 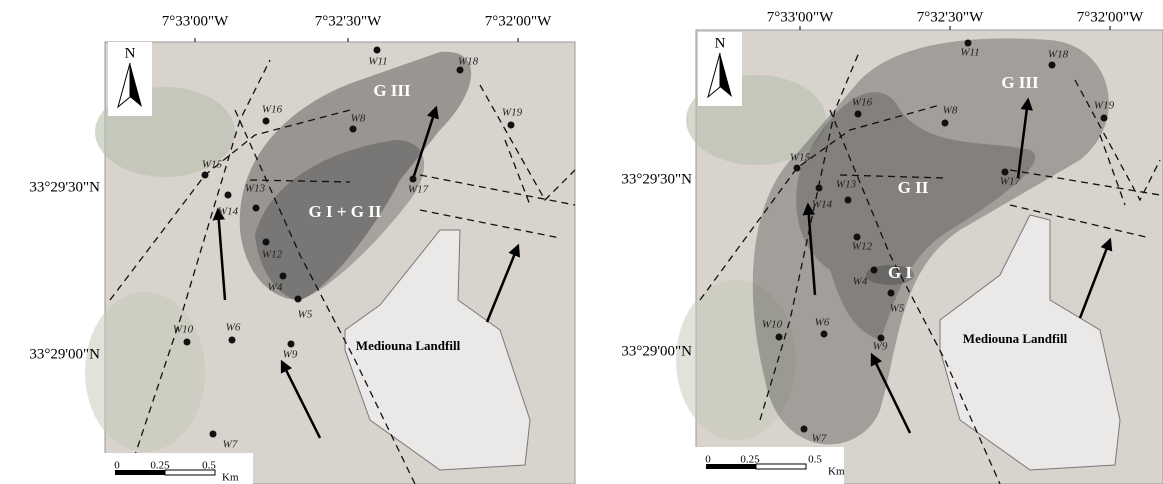 I want to click on group-label: G III, so click(x=392, y=90).